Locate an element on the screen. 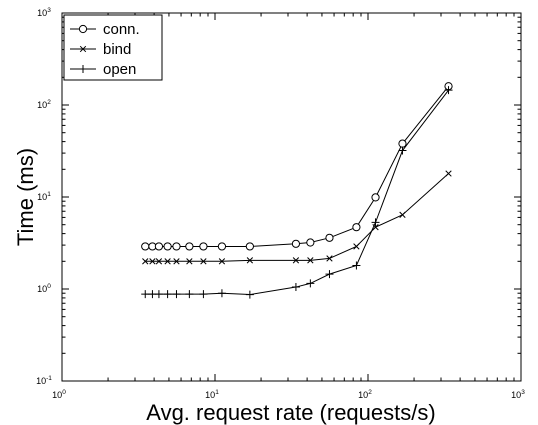  series-x is located at coordinates (297, 217).